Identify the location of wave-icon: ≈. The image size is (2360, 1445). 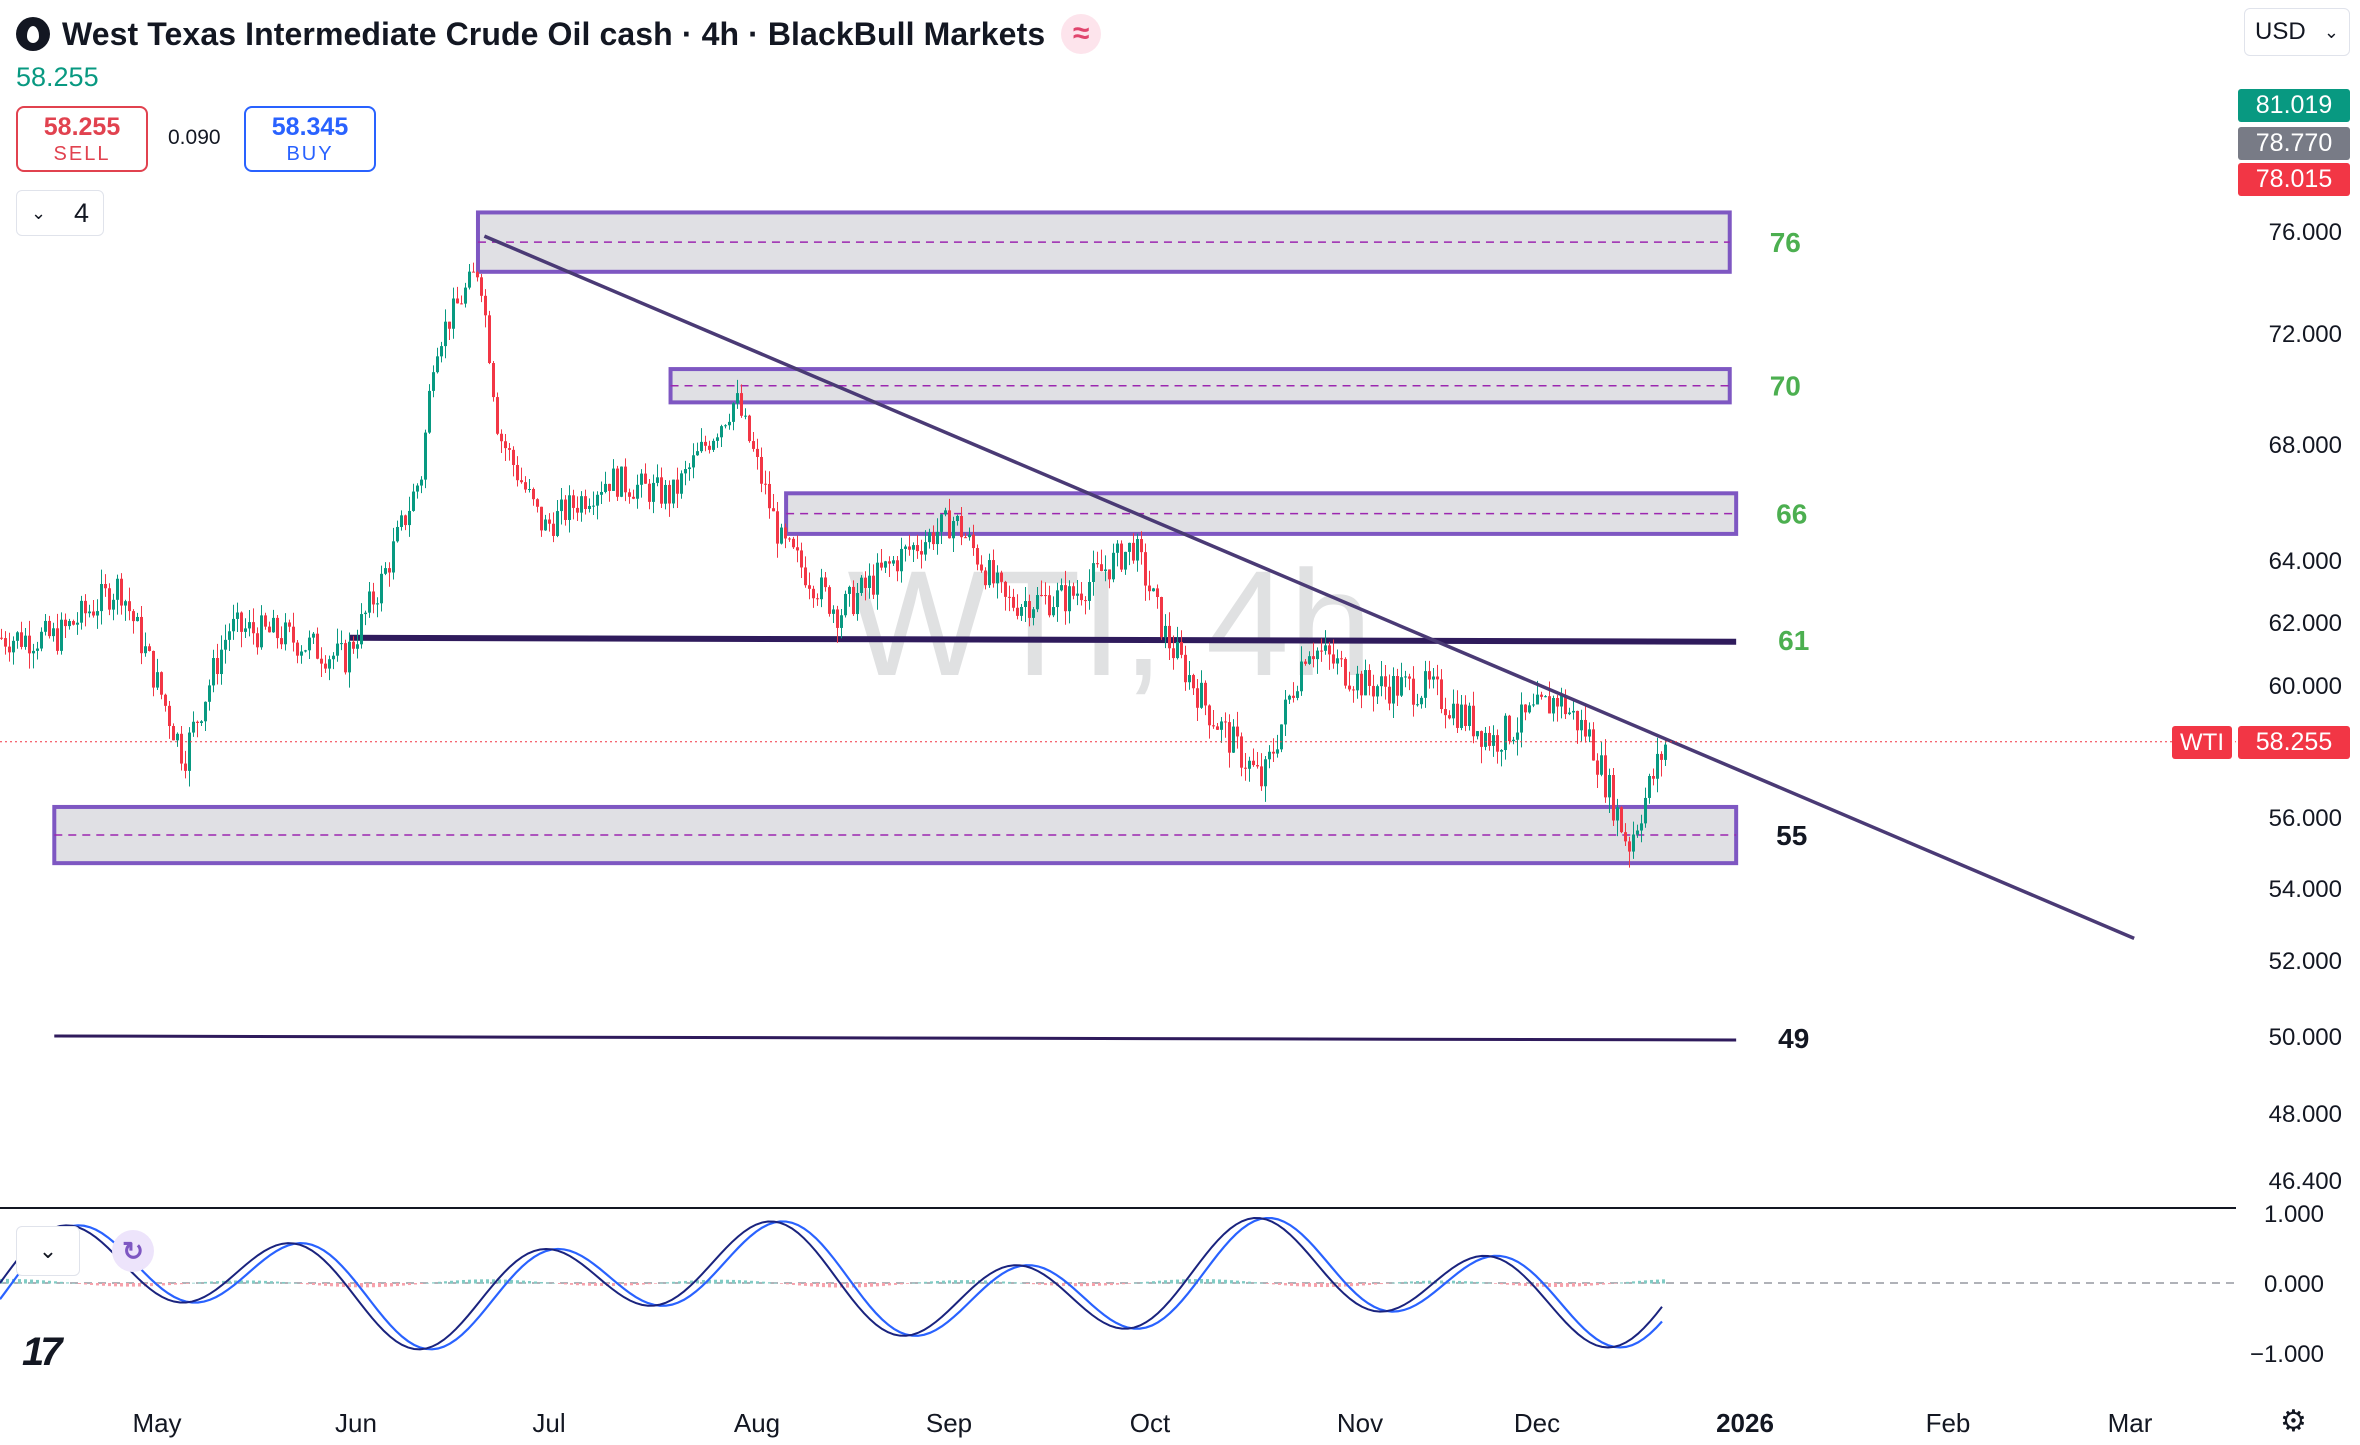
(1081, 34).